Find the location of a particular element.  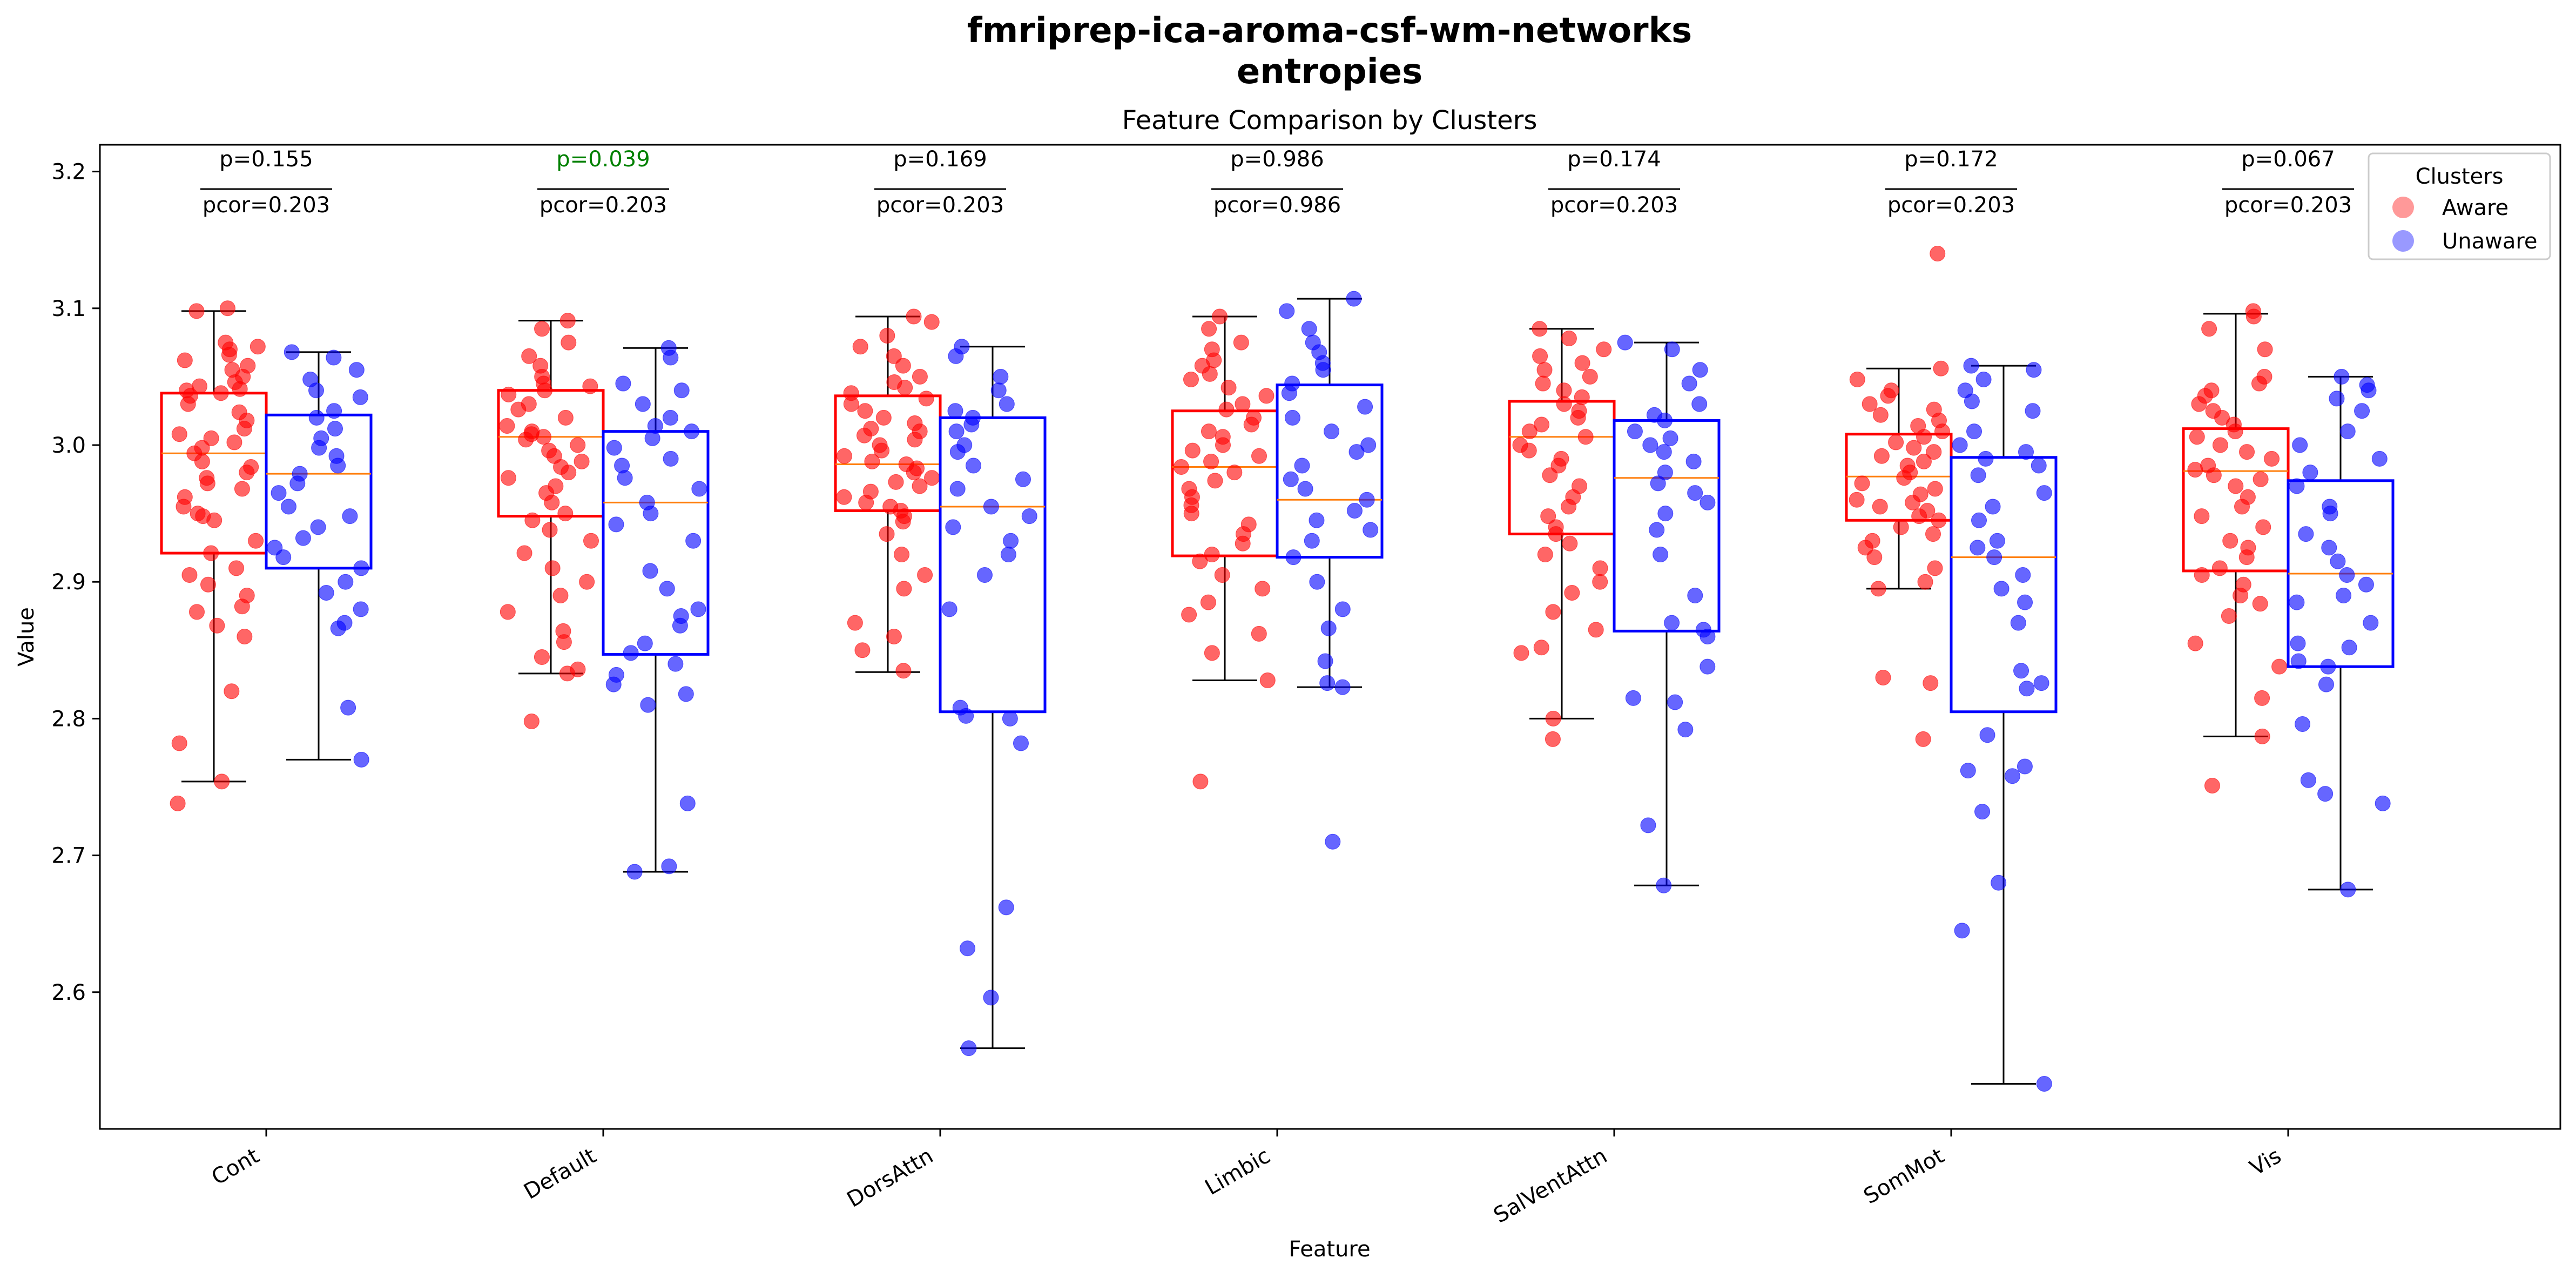

legend: Clusters Aware Unaware is located at coordinates (2459, 206).